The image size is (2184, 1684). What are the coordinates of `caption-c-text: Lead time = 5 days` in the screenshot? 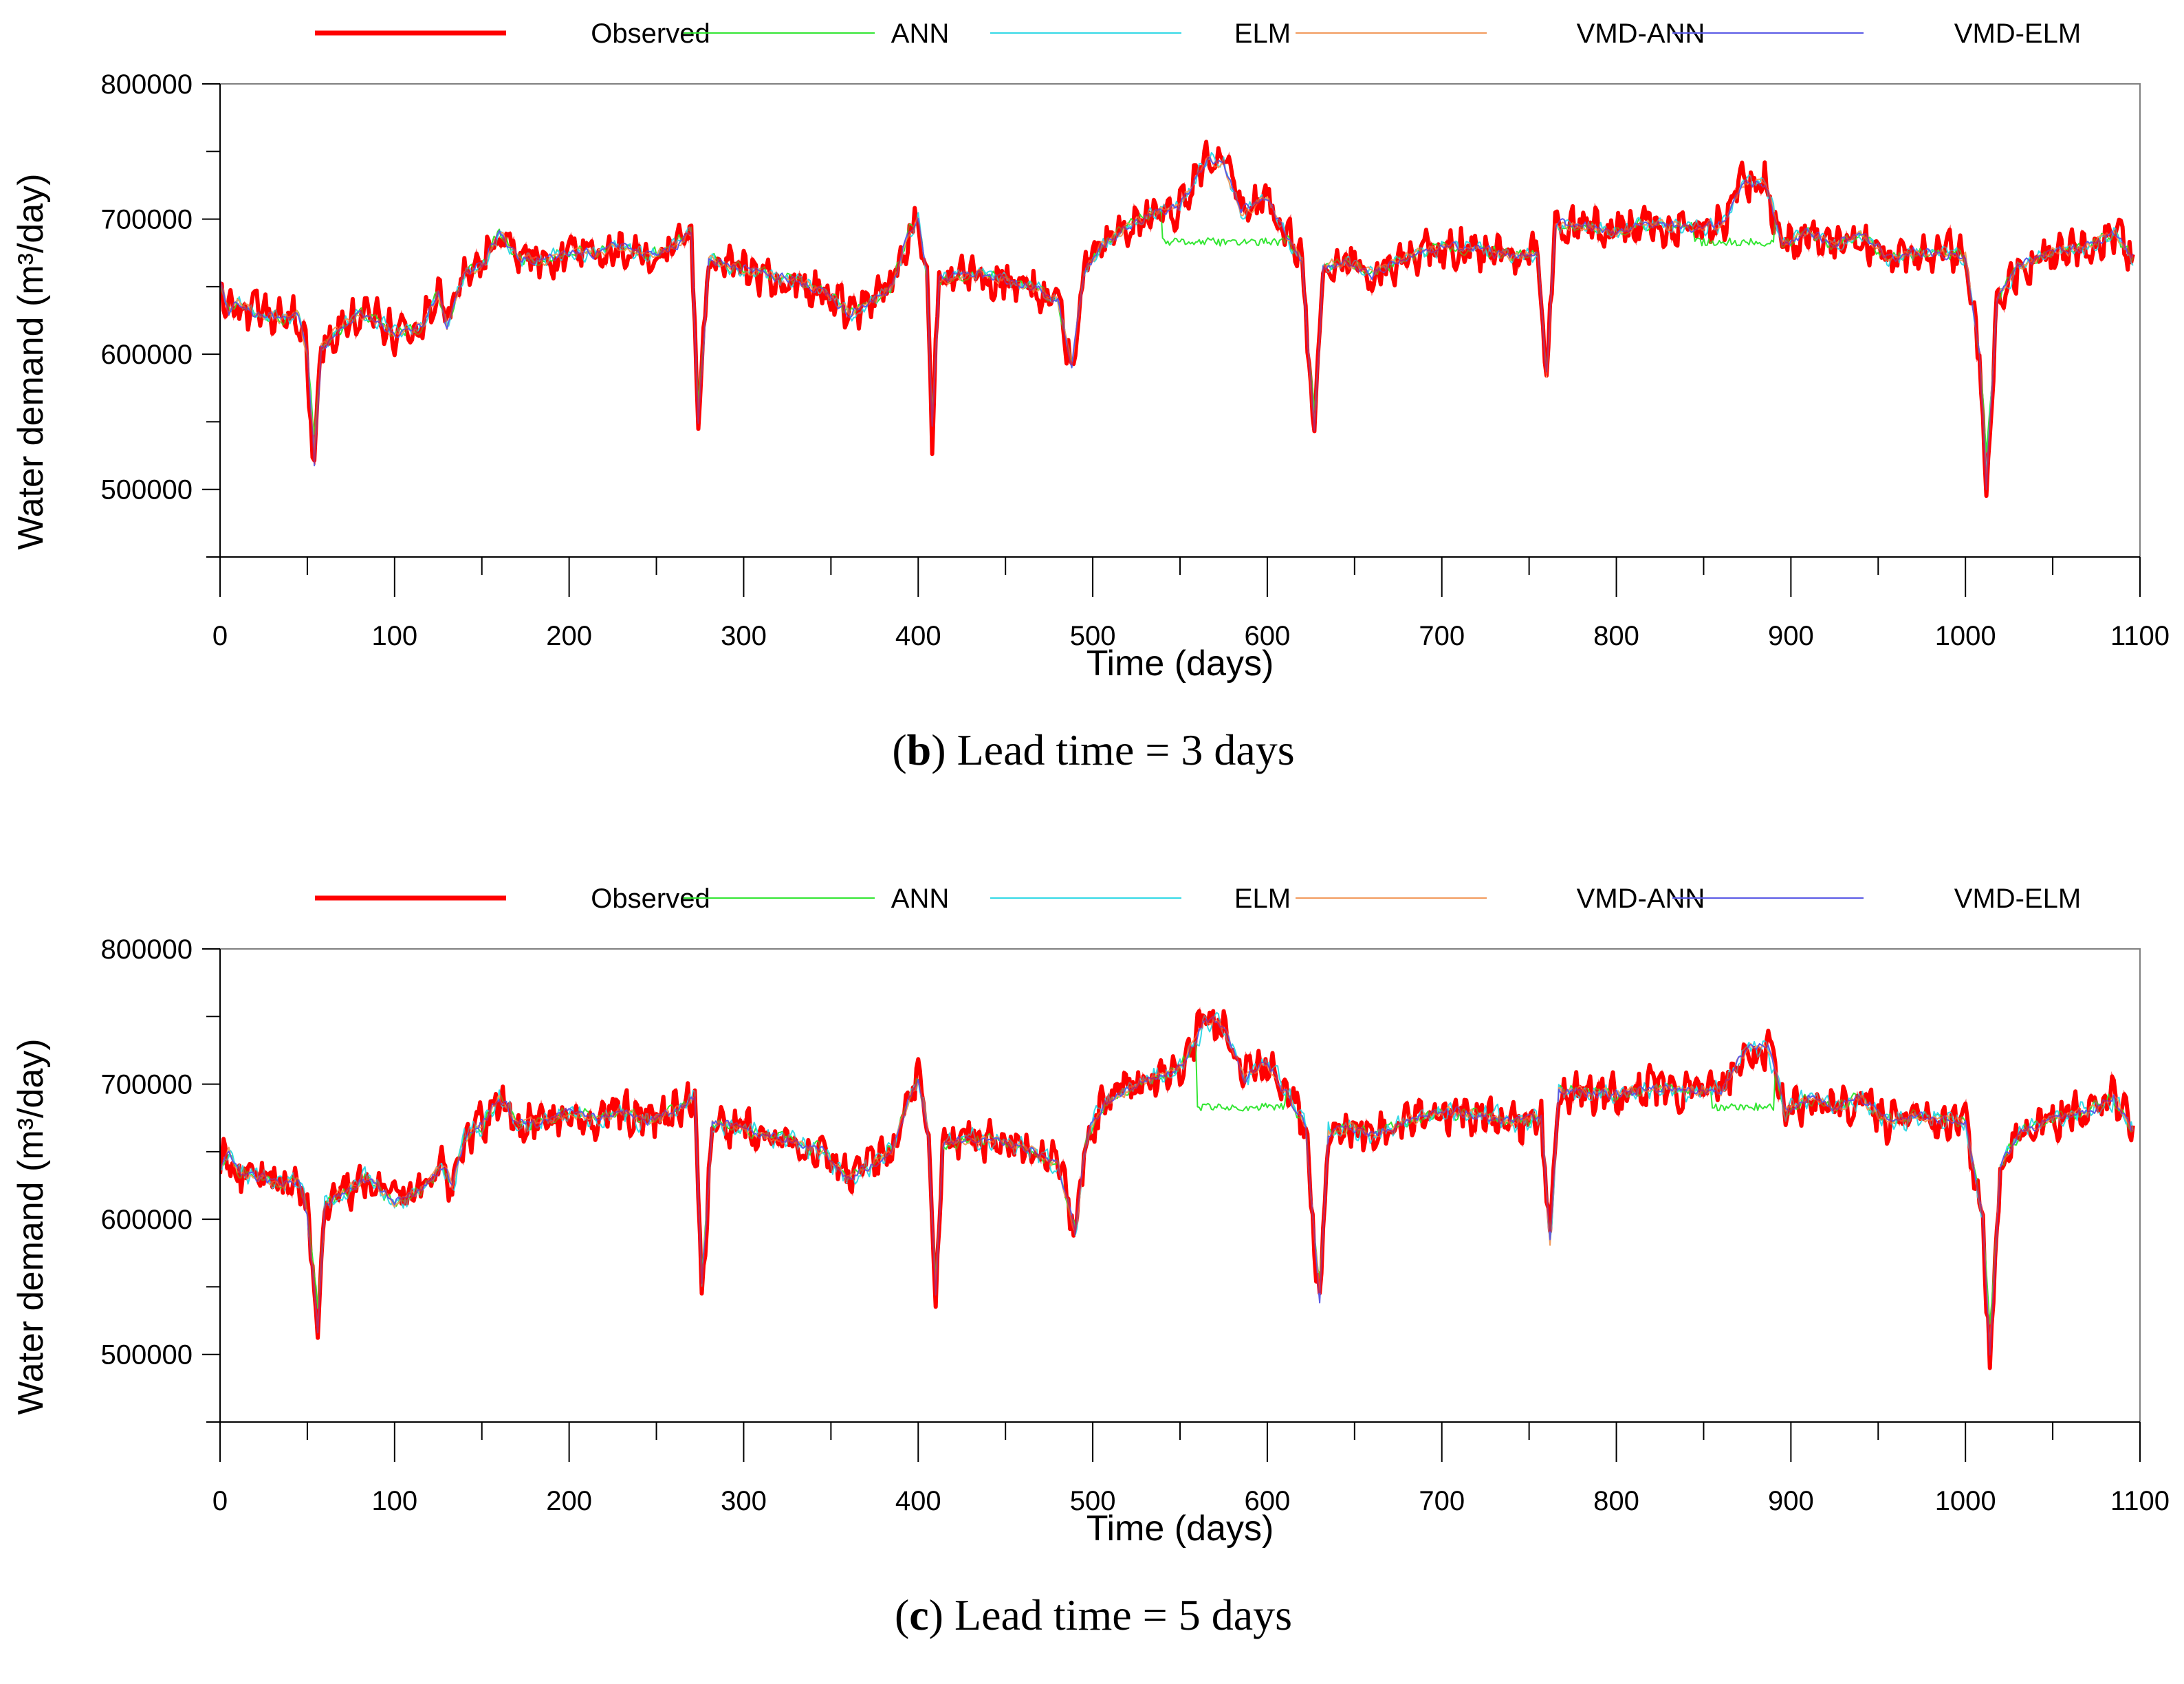 It's located at (1117, 1614).